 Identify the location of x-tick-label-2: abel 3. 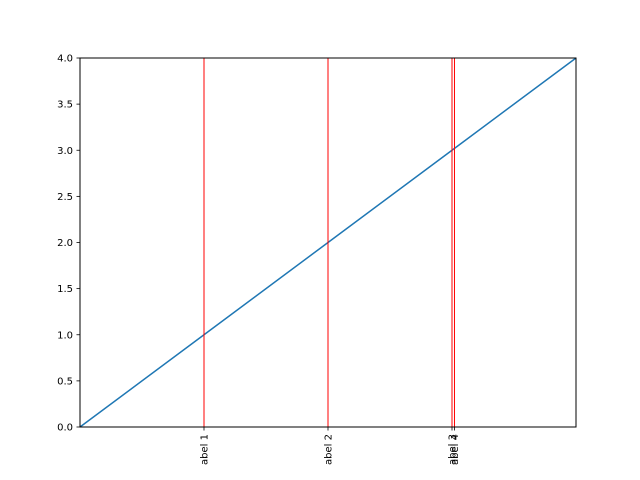
(453, 449).